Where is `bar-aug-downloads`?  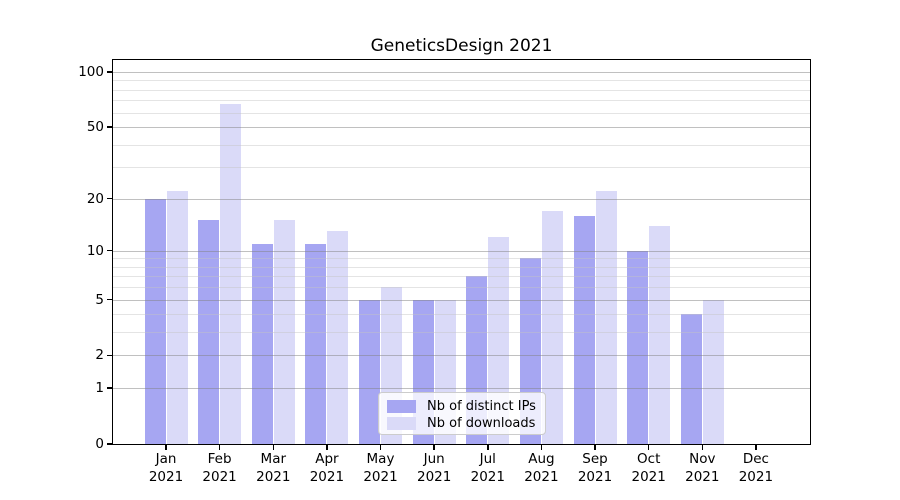
bar-aug-downloads is located at coordinates (552, 327).